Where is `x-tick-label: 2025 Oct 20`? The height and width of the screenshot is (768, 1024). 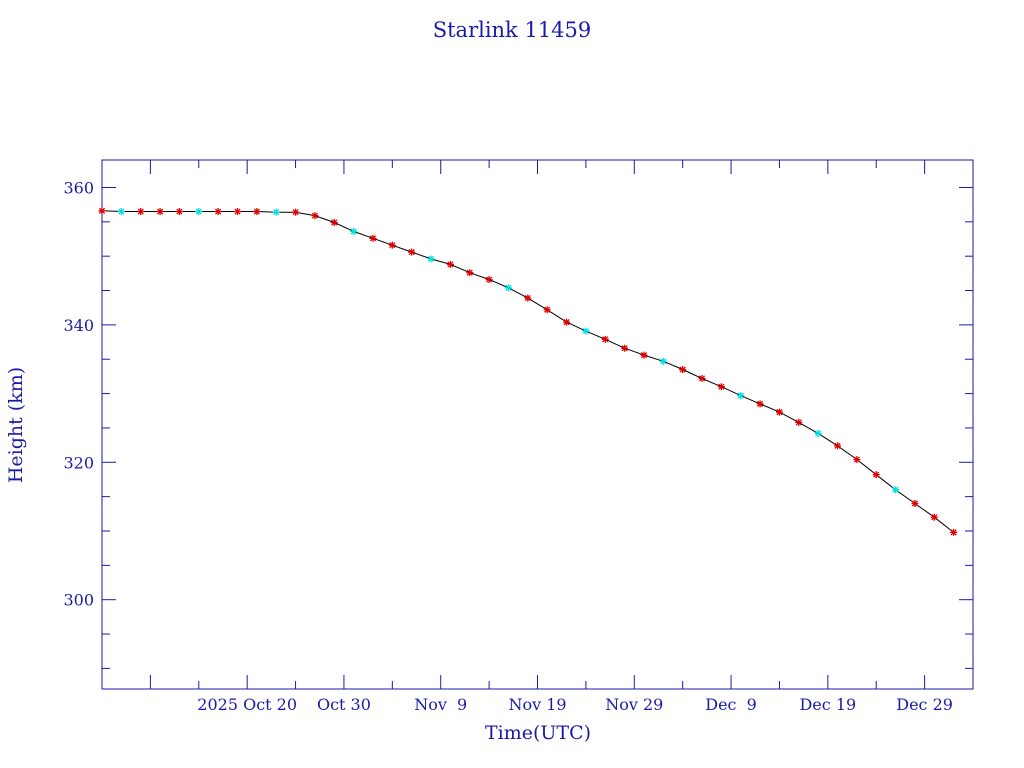
x-tick-label: 2025 Oct 20 is located at coordinates (247, 704).